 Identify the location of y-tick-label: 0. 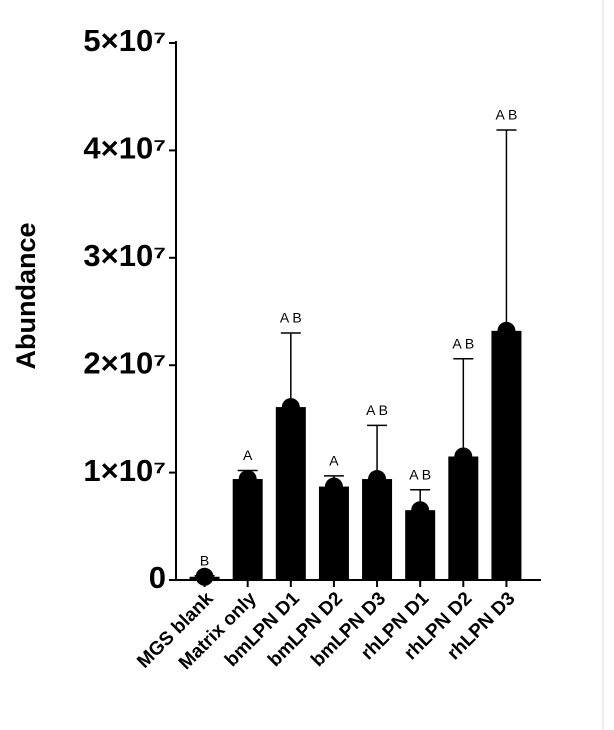
(157, 577).